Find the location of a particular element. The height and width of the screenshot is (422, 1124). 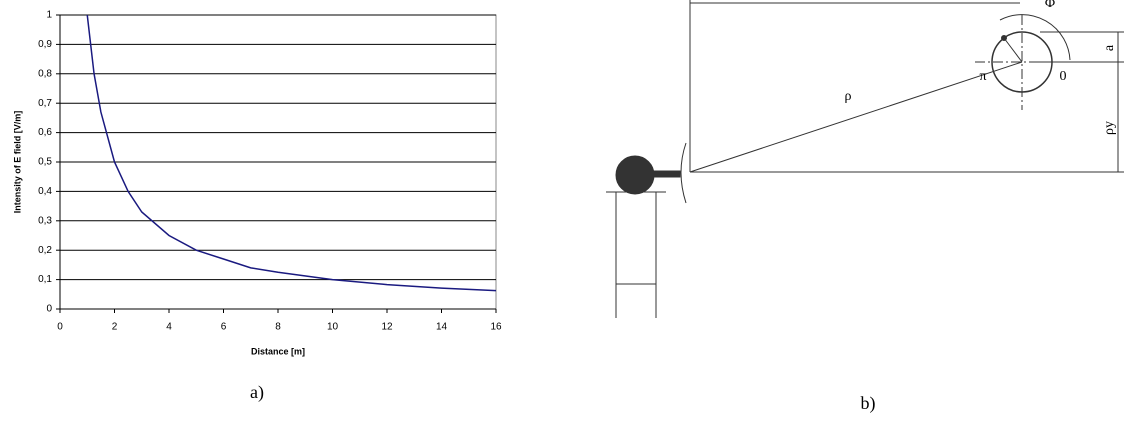

x-tick-label: 2 is located at coordinates (115, 327).